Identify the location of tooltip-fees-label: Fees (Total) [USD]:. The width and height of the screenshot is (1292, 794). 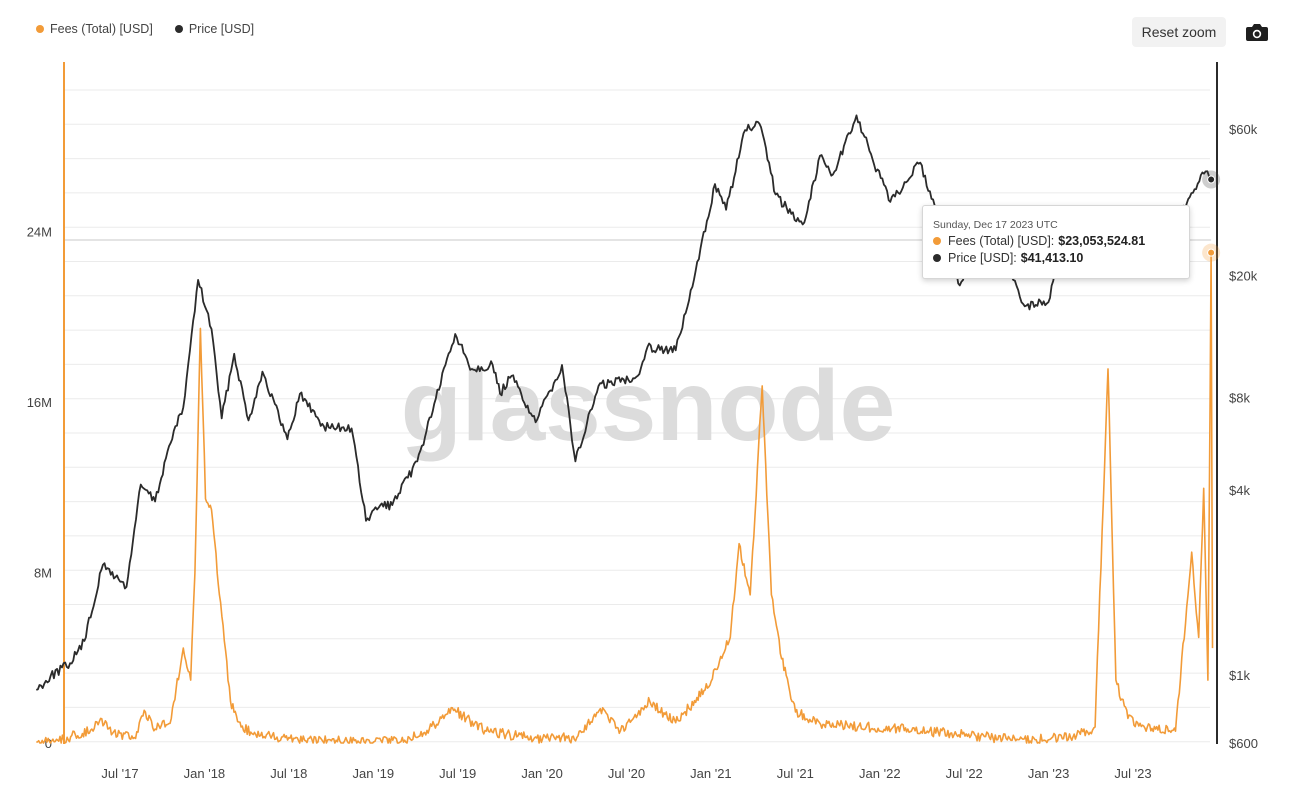
(1001, 241).